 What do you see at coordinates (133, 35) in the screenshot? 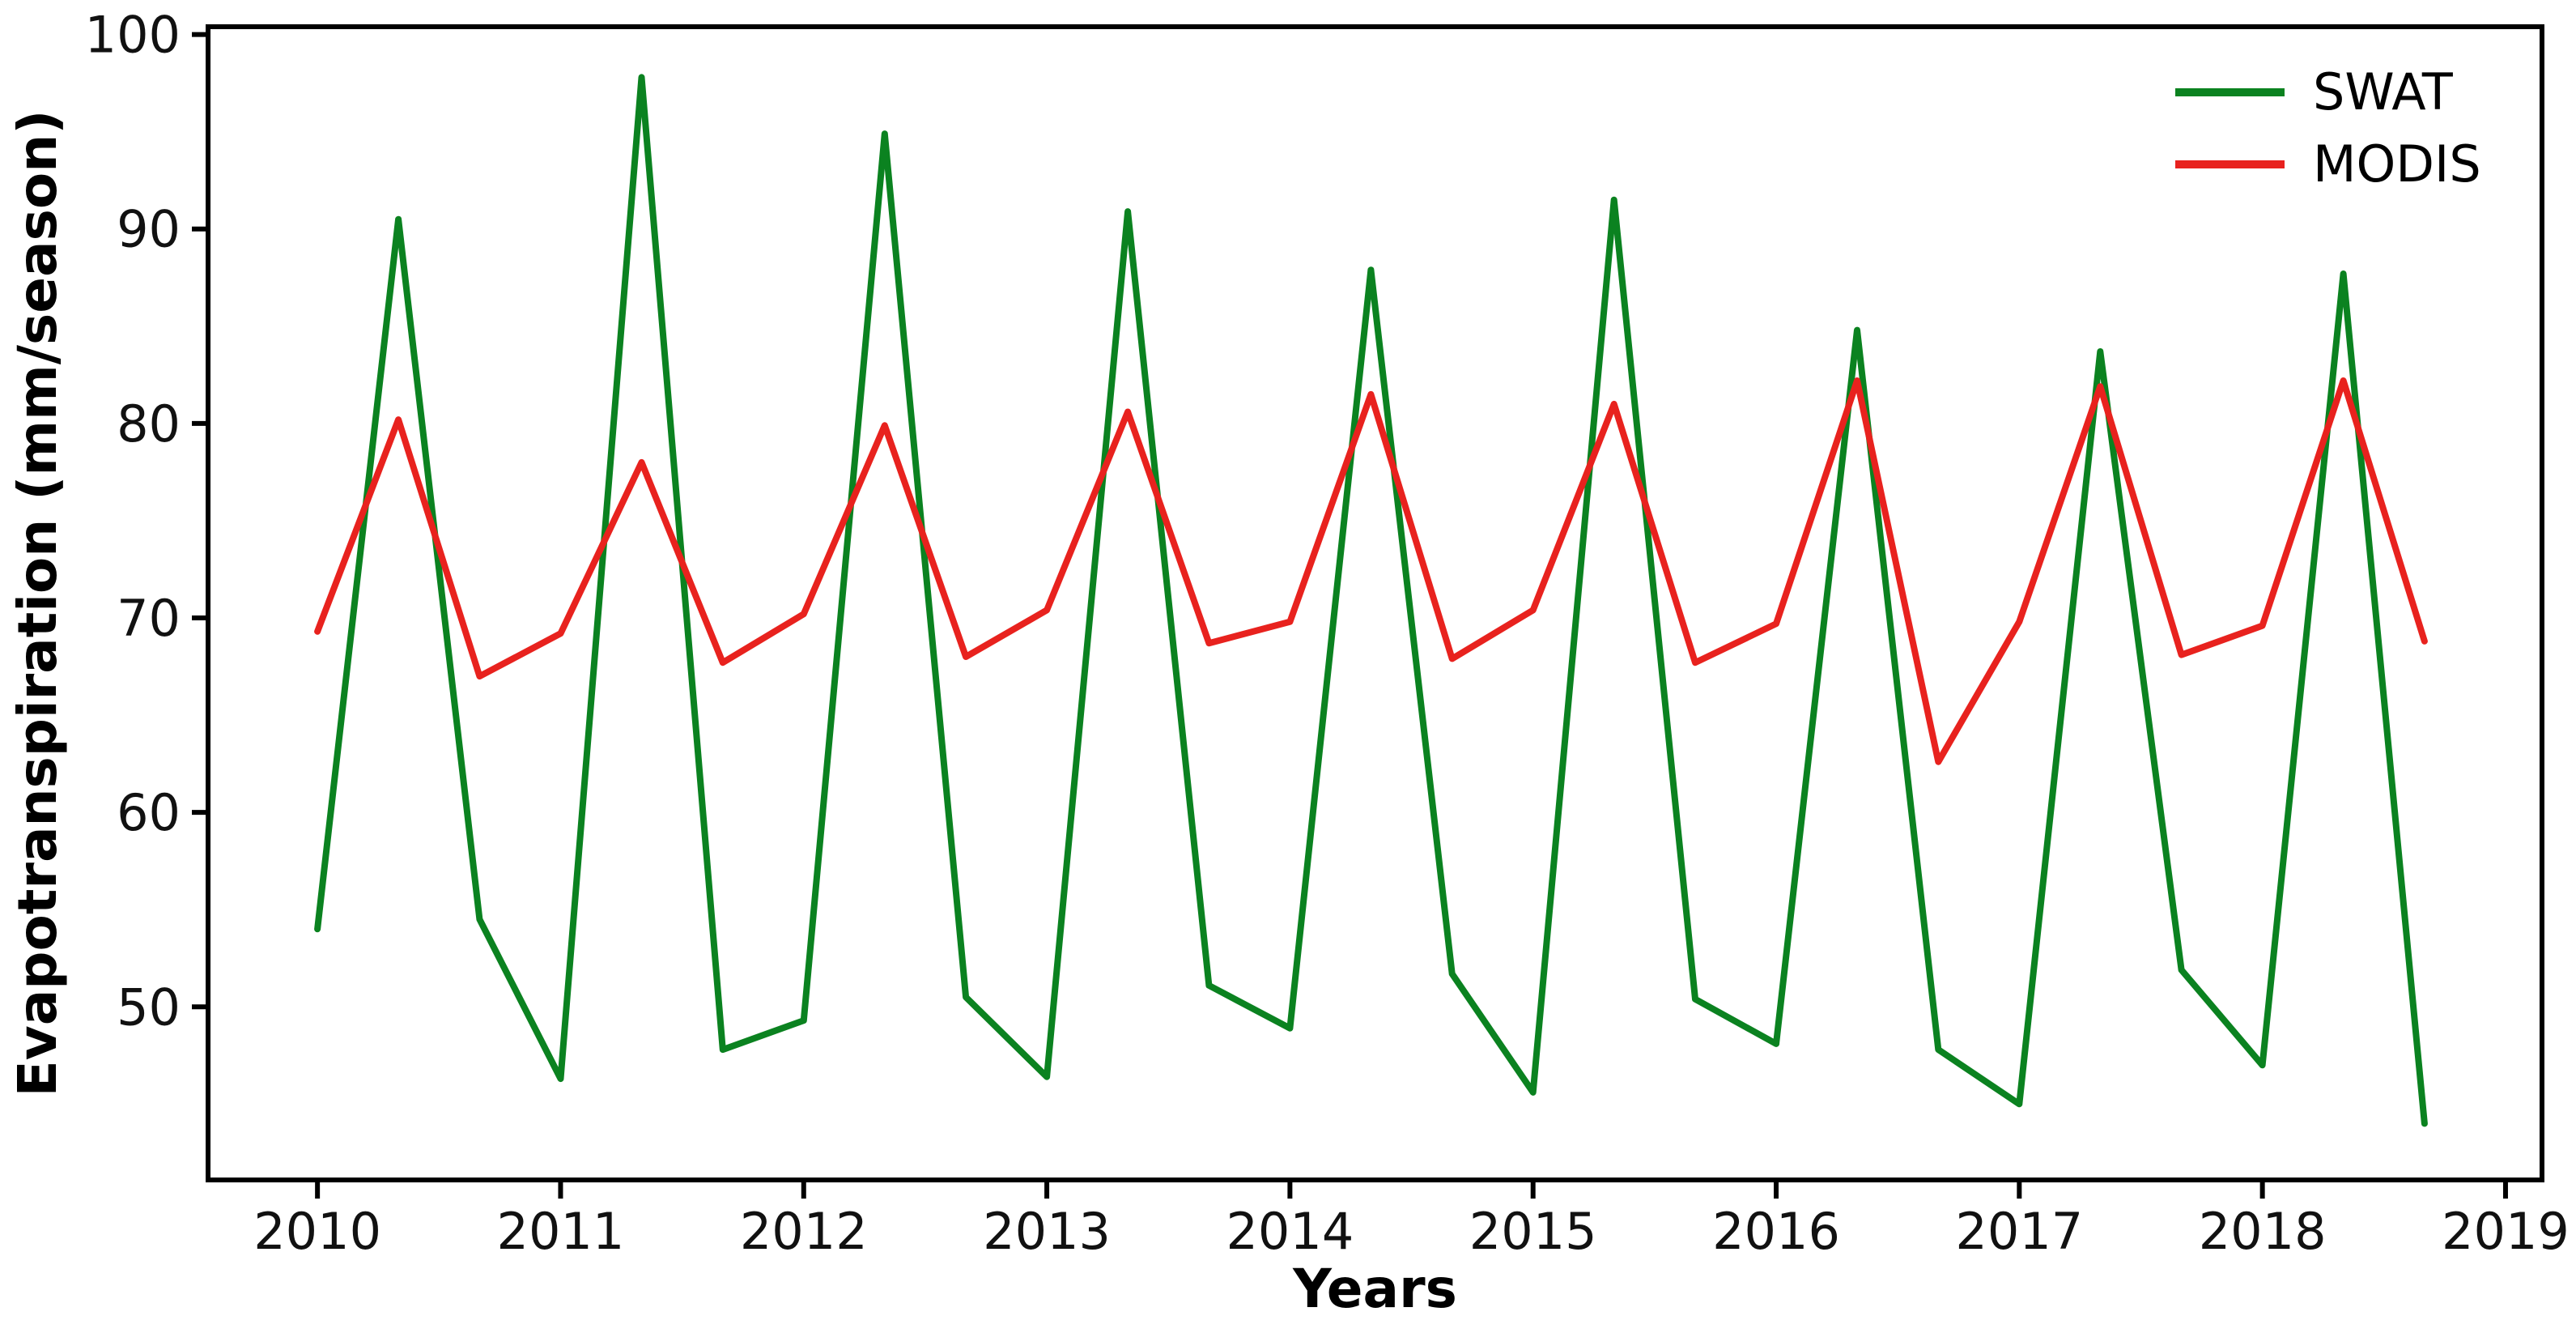
I see `y-tick-label: 100` at bounding box center [133, 35].